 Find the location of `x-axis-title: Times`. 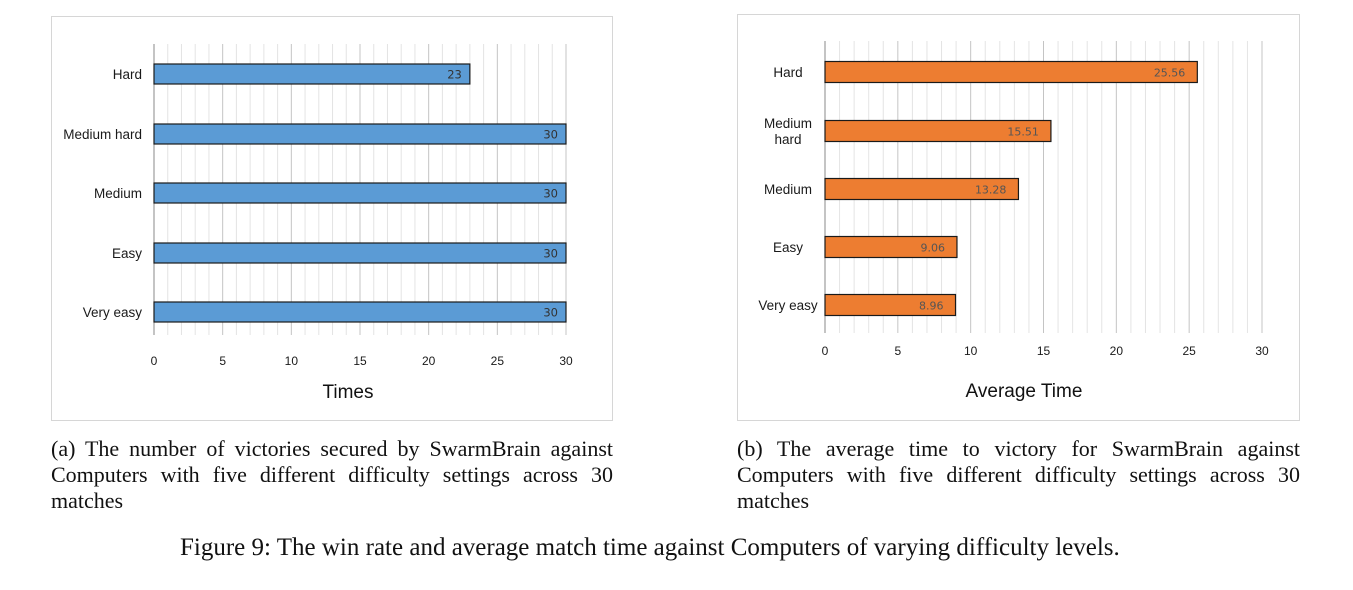

x-axis-title: Times is located at coordinates (347, 392).